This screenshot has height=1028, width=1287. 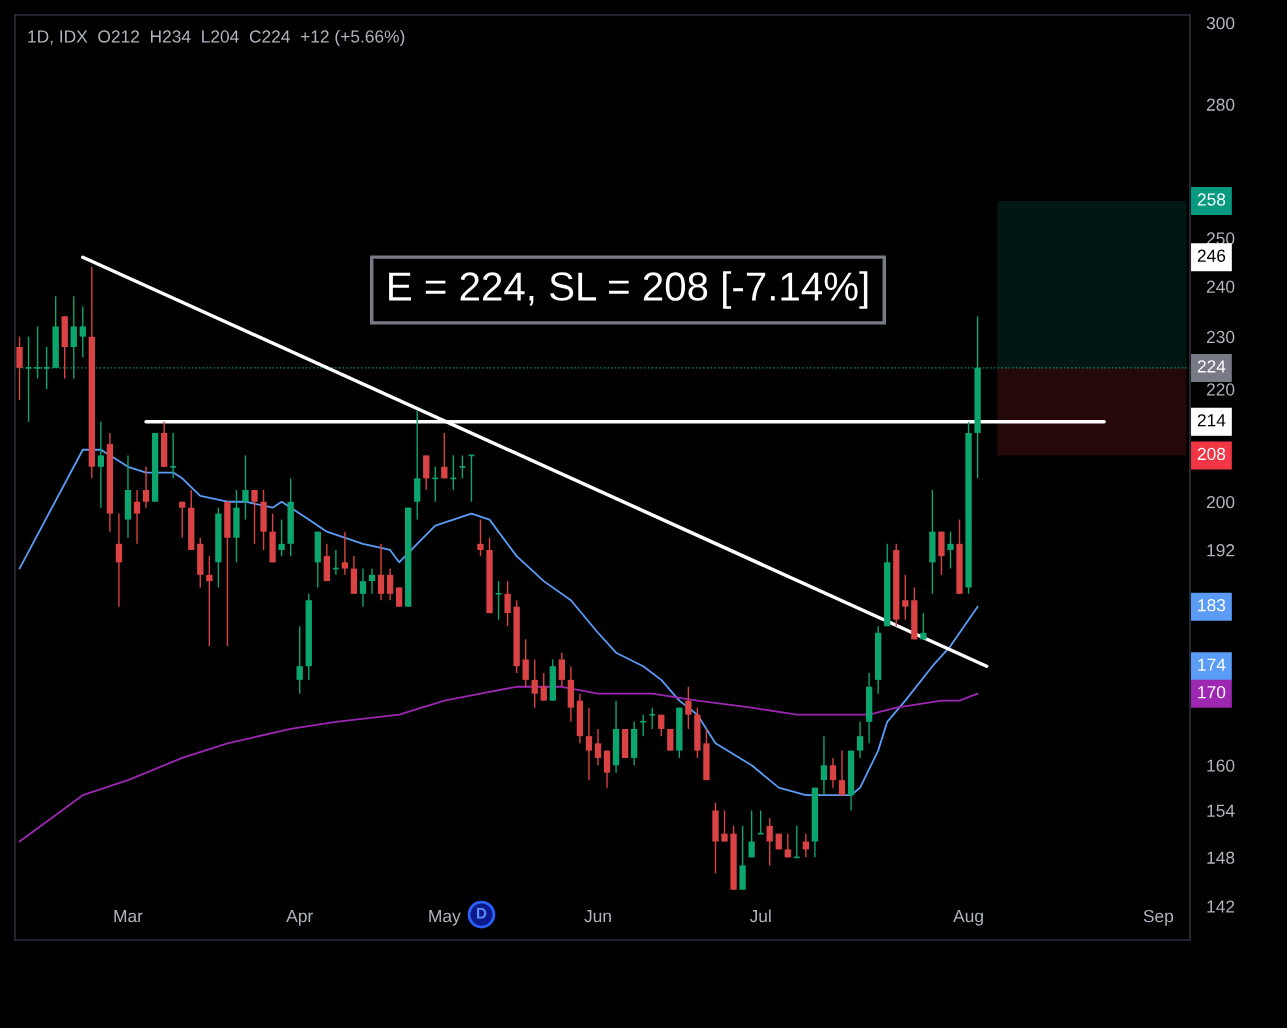 What do you see at coordinates (1211, 454) in the screenshot?
I see `annotation: 208` at bounding box center [1211, 454].